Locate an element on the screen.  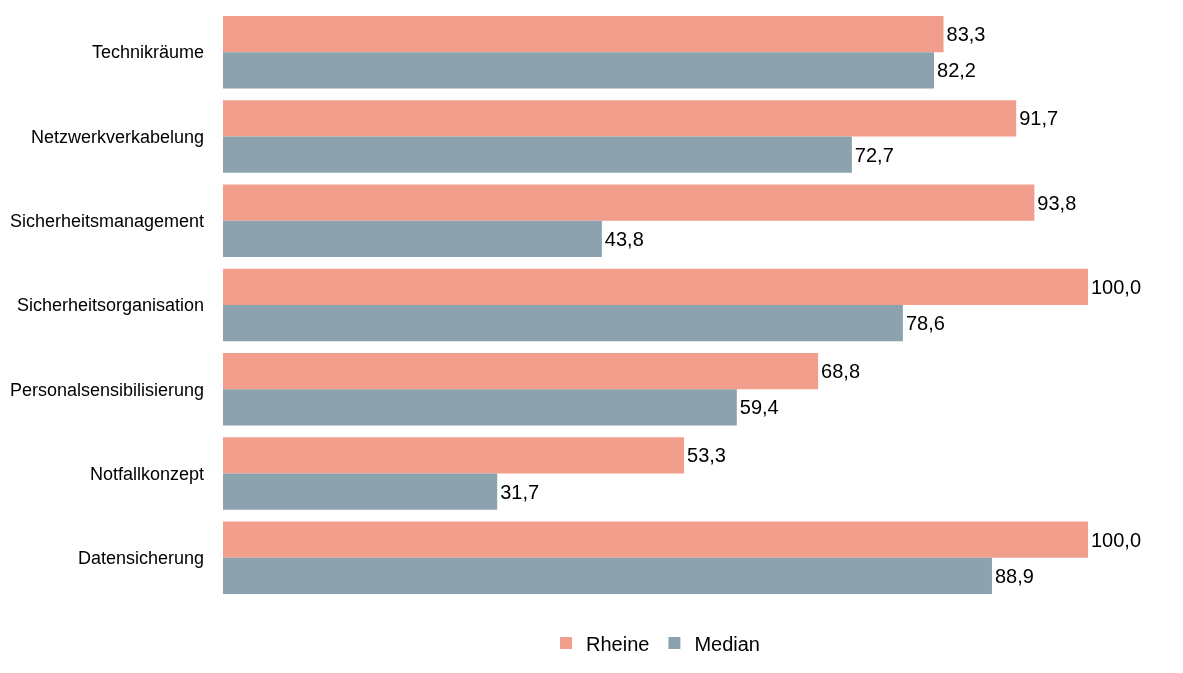
data-label: 78,6 is located at coordinates (925, 323).